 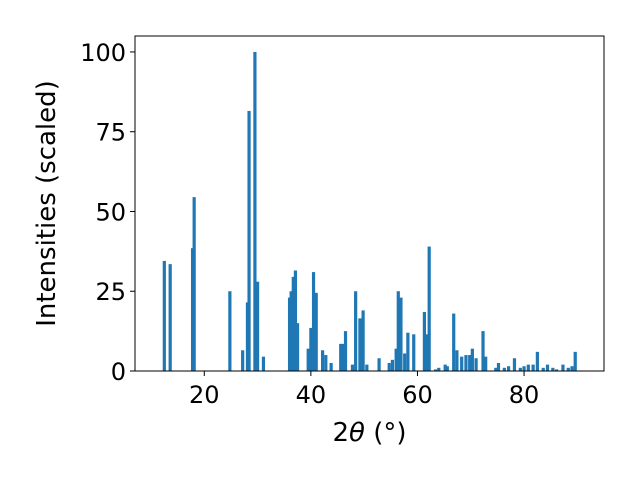 I want to click on x-tick-label: 80, so click(x=524, y=395).